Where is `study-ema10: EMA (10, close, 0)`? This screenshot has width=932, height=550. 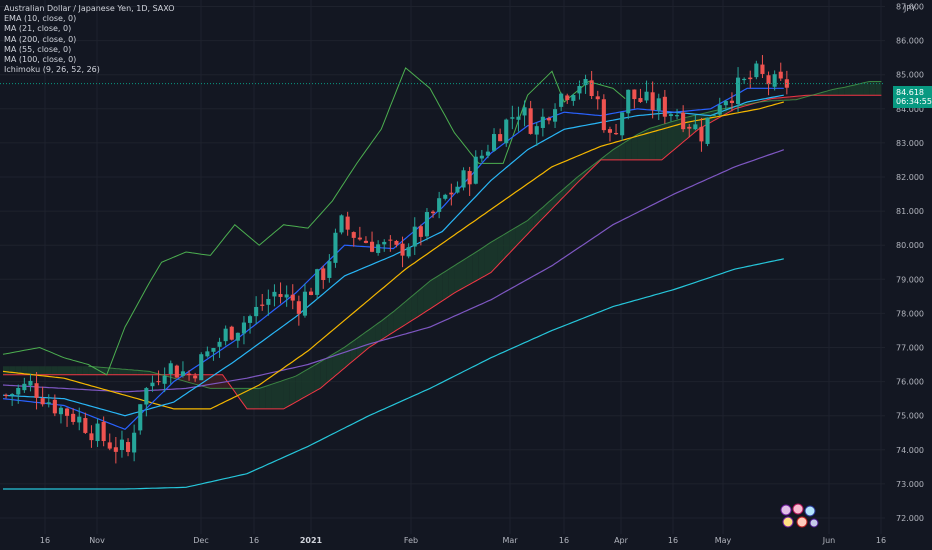
study-ema10: EMA (10, close, 0) is located at coordinates (40, 19).